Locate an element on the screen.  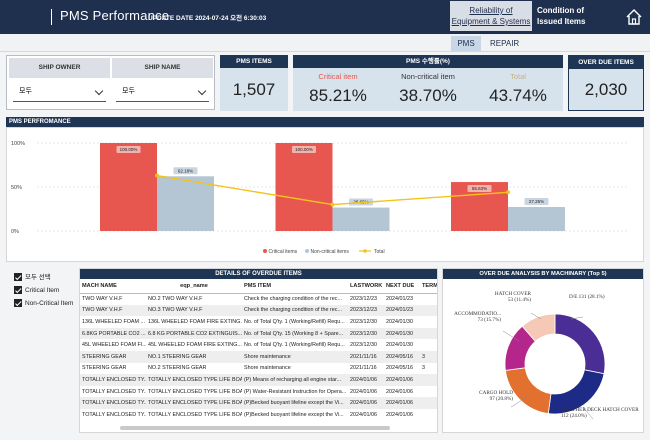
noncritical-value: 38.70% is located at coordinates (428, 95).